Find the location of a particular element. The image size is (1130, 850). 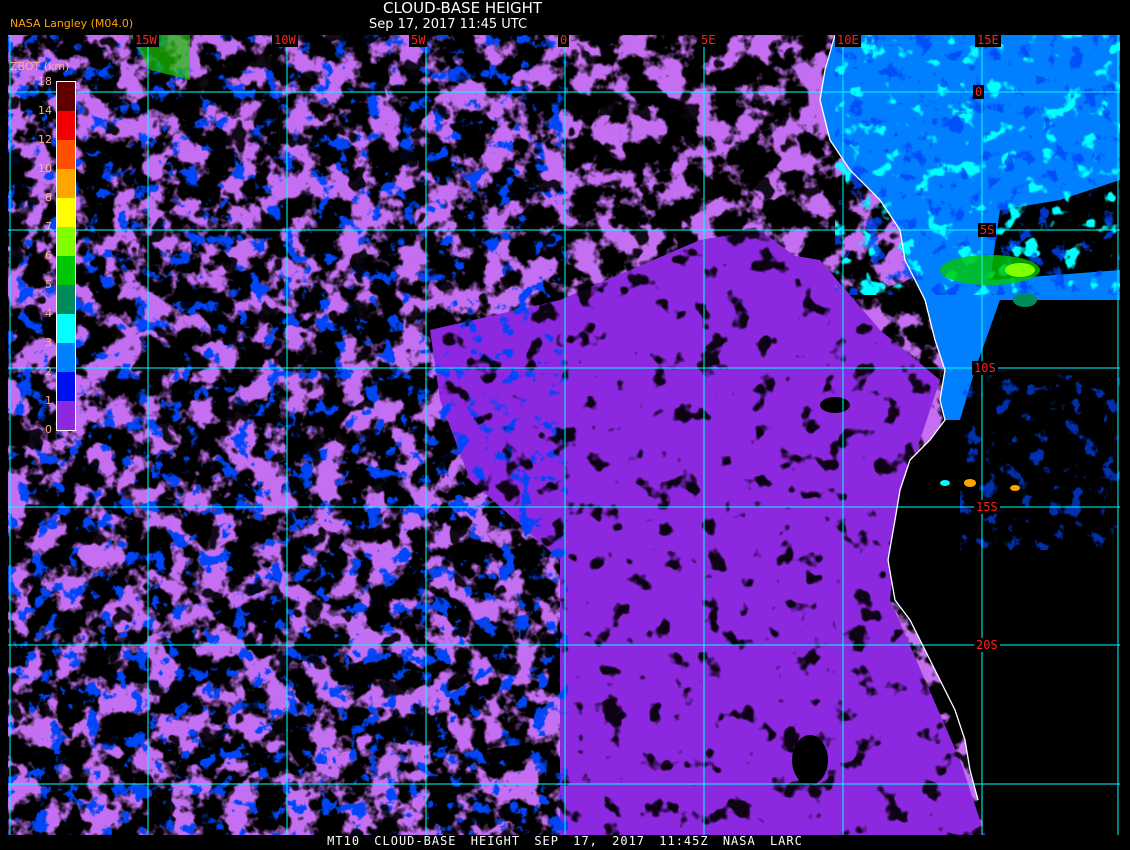

legend-tick: 4 is located at coordinates (48, 313).